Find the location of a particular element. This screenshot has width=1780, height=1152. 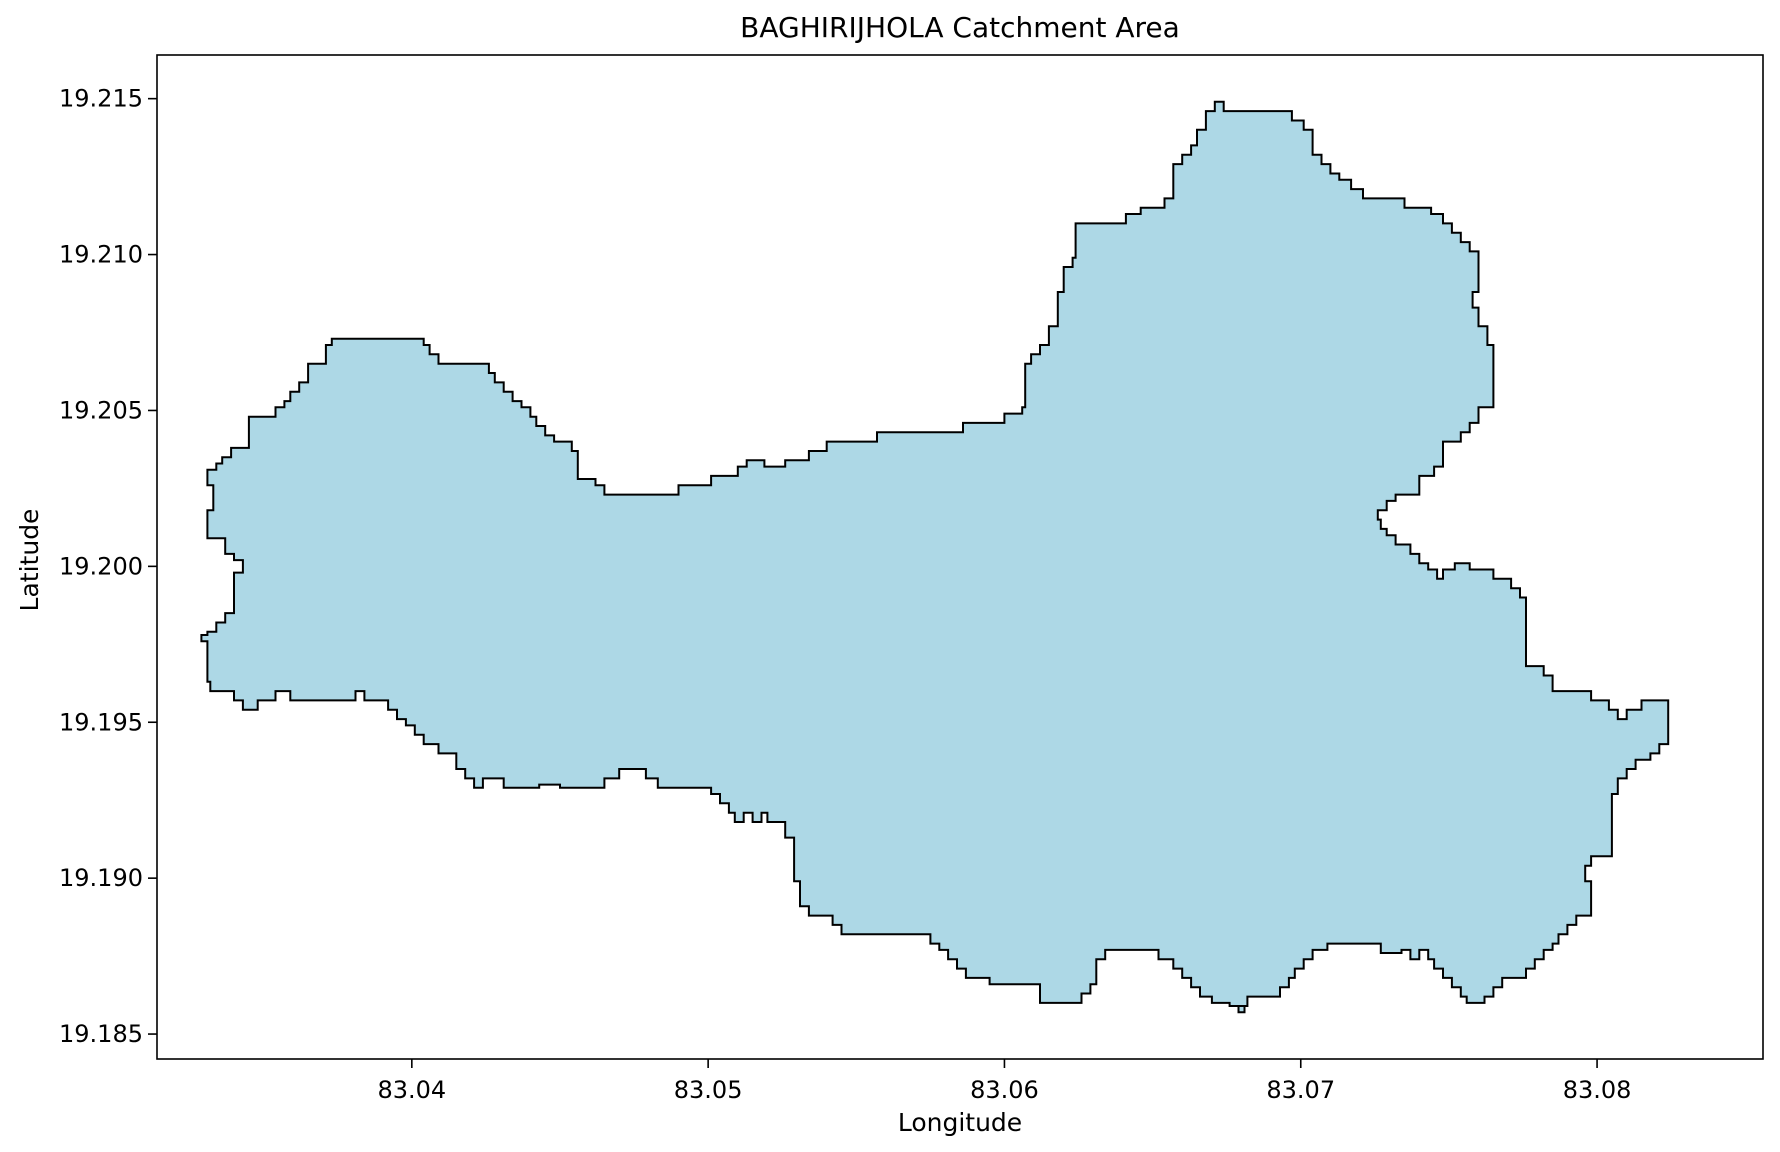

y-tick-label: 19.195 is located at coordinates (101, 722).